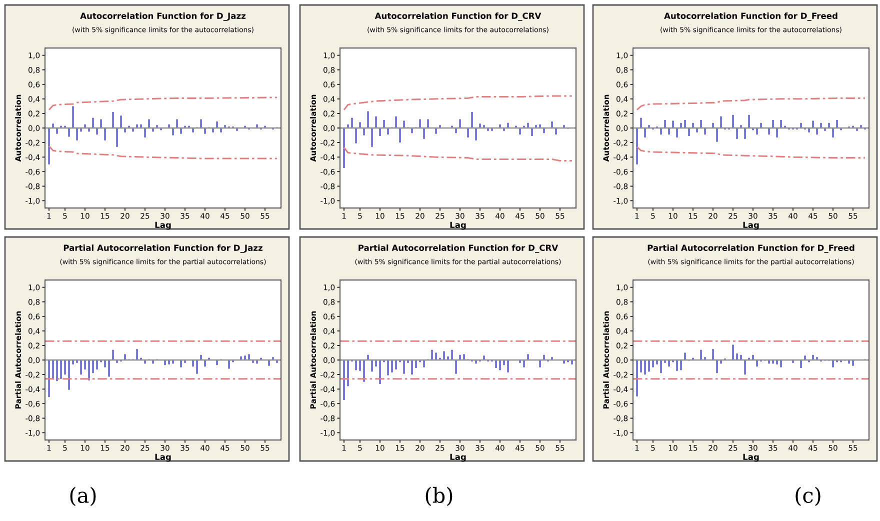  Describe the element at coordinates (163, 248) in the screenshot. I see `chart-title: Partial Autocorrelation Function for D_Jazz` at that location.